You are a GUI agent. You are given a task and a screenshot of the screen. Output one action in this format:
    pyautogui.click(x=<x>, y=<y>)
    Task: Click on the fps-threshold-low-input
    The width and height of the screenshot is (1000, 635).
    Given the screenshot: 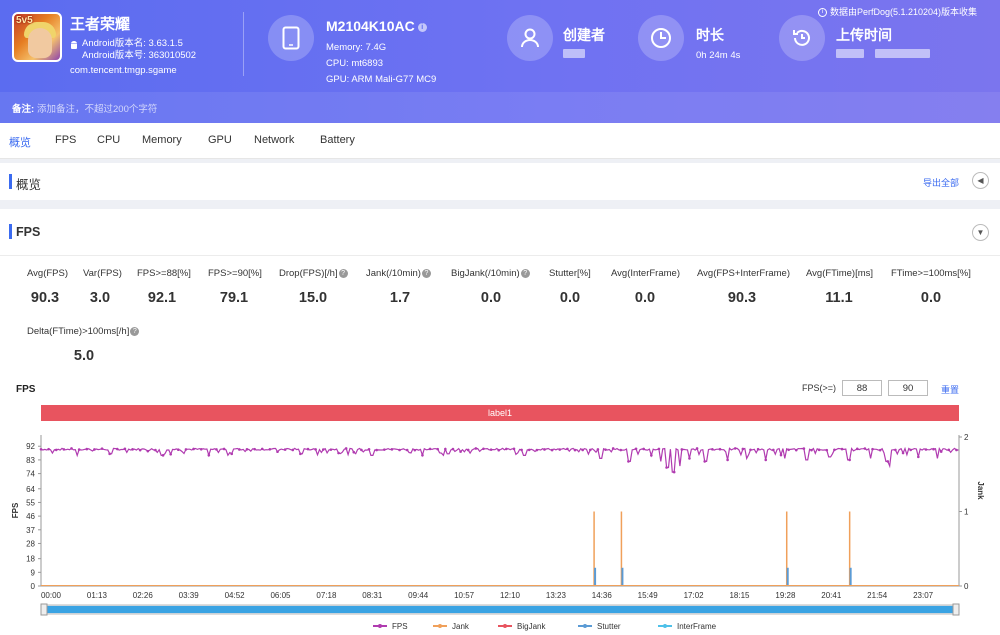 What is the action you would take?
    pyautogui.click(x=862, y=388)
    